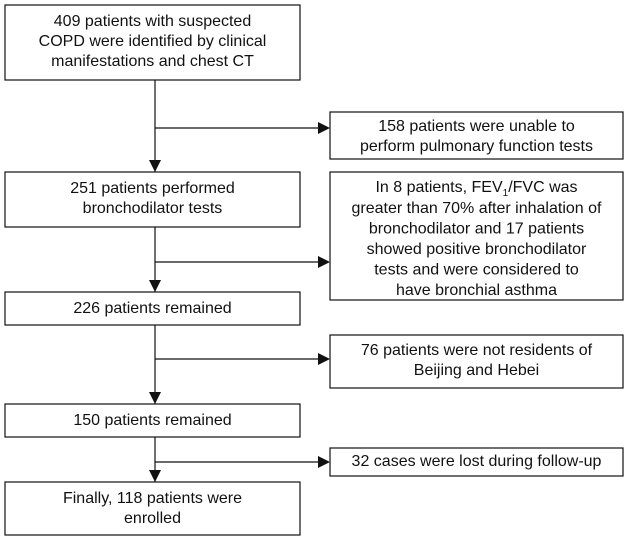 The image size is (627, 543). I want to click on box-text: 409 patients with suspected, so click(152, 21).